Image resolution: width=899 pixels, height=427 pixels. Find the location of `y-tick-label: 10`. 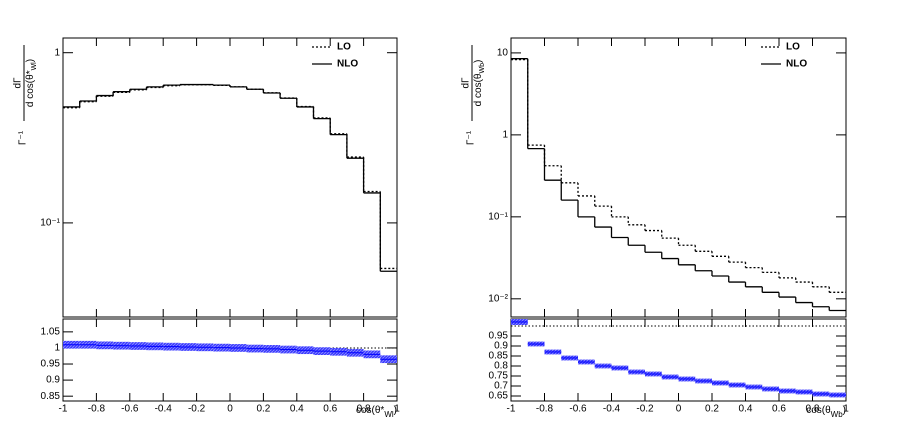

y-tick-label: 10 is located at coordinates (503, 53).